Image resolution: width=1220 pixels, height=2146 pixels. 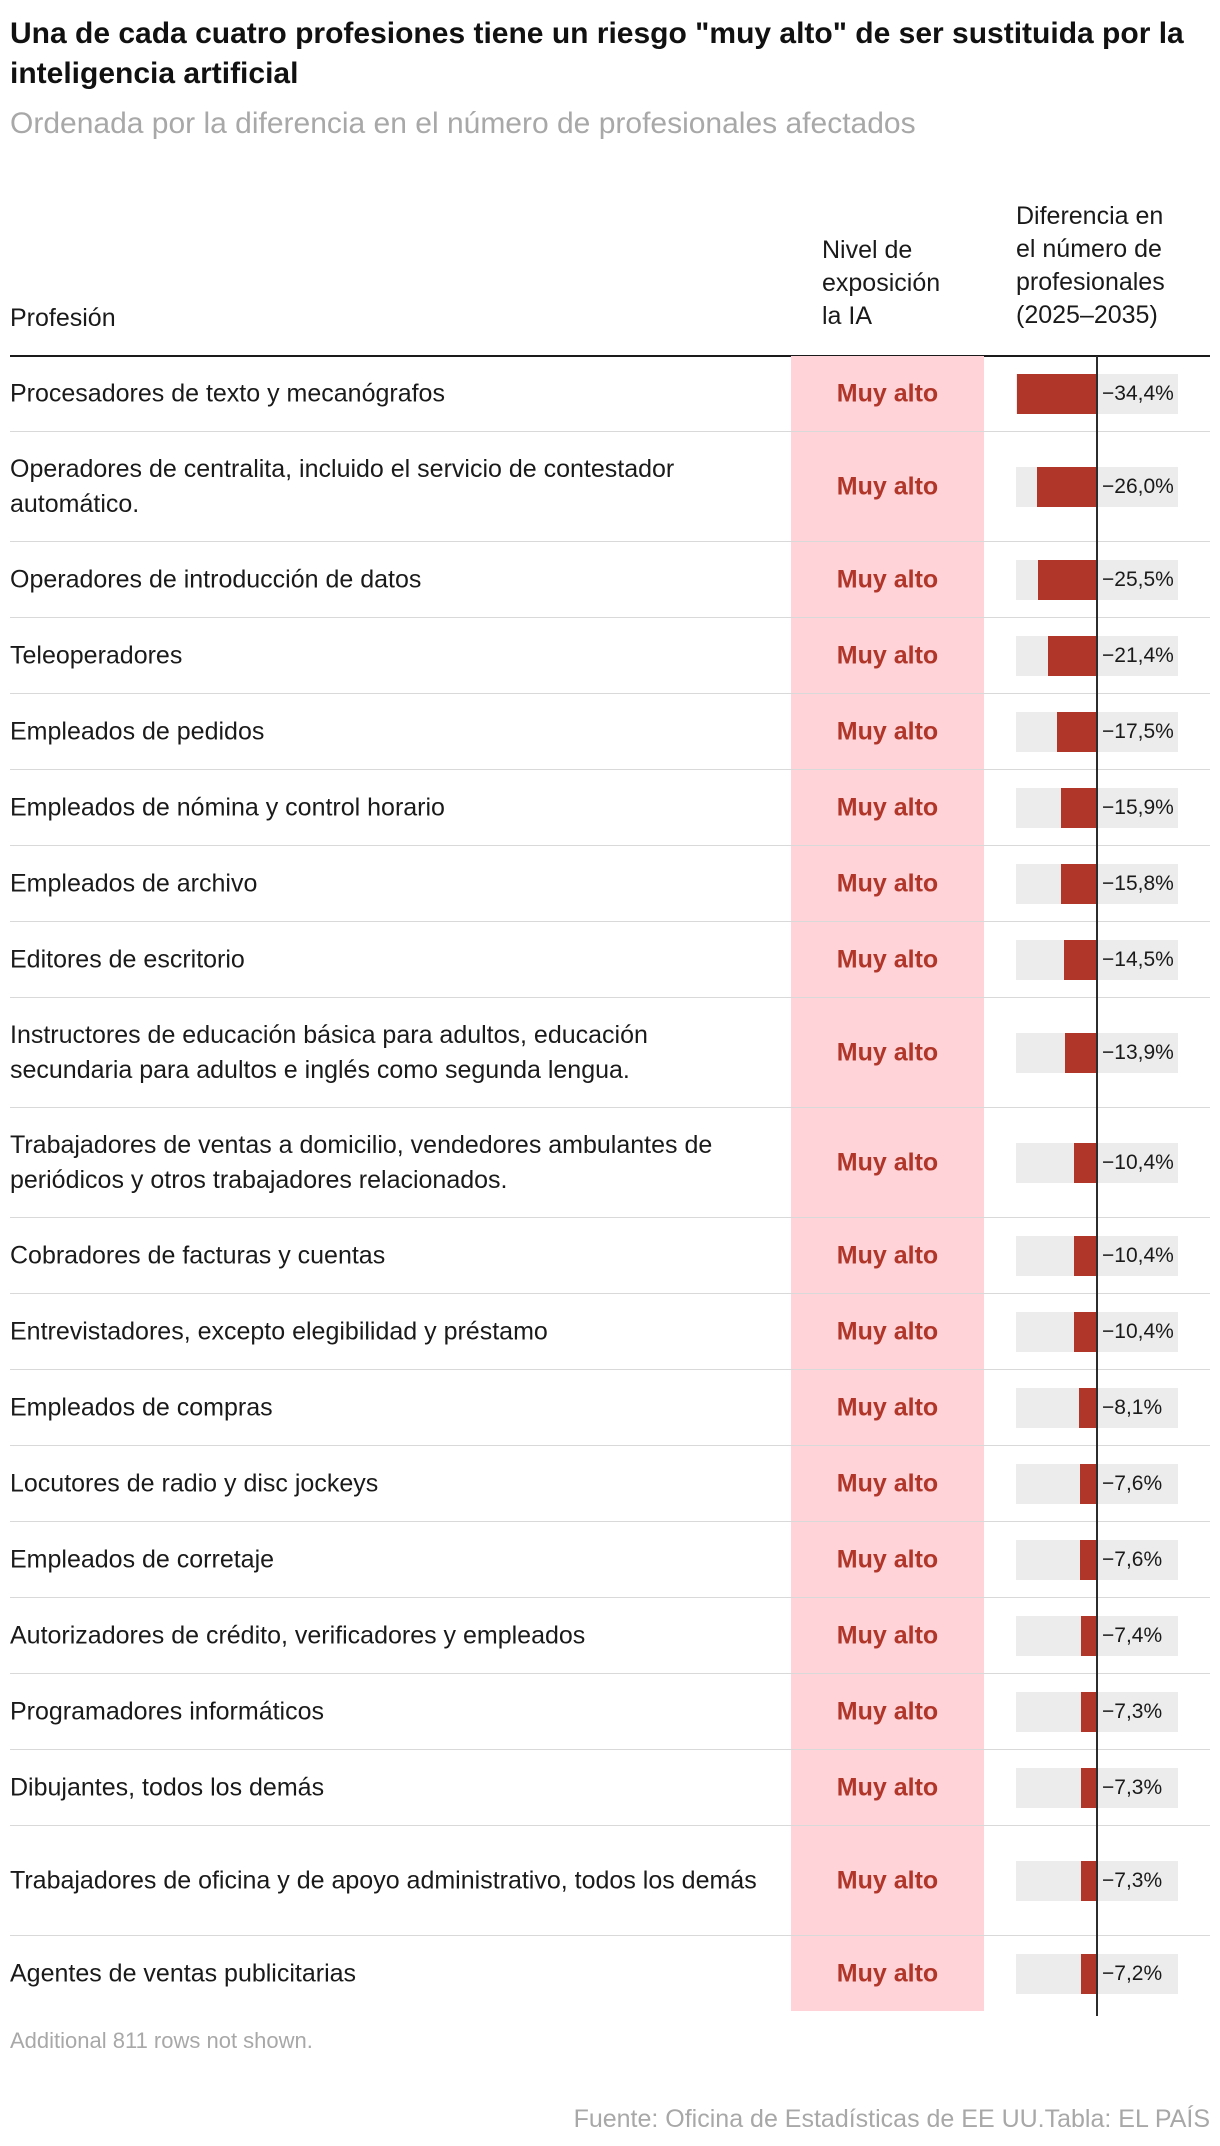 I want to click on exposure-highlight-band, so click(x=887, y=1183).